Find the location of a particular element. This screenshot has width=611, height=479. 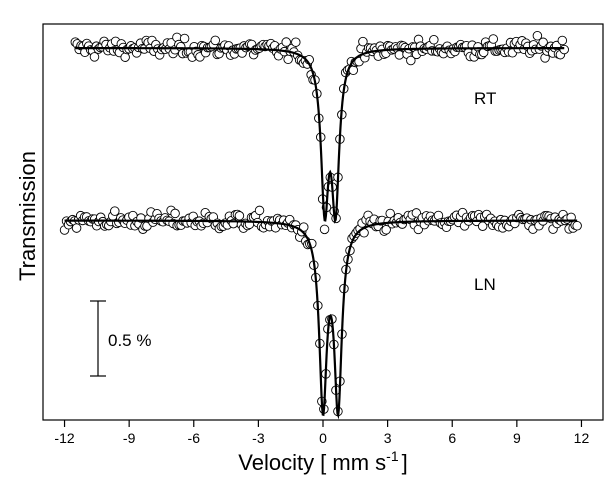

x-axis-ticks: -12 -9 -6 -3 0 3 6 9 12 is located at coordinates (321, 433).